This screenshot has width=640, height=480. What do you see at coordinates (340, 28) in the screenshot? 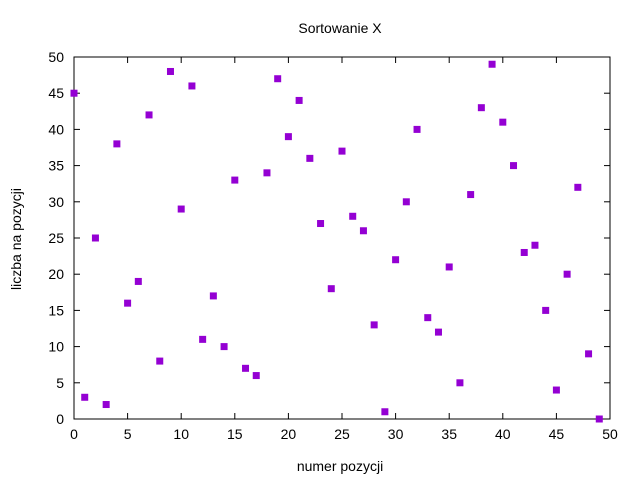
I see `chart-title: Sortowanie X` at bounding box center [340, 28].